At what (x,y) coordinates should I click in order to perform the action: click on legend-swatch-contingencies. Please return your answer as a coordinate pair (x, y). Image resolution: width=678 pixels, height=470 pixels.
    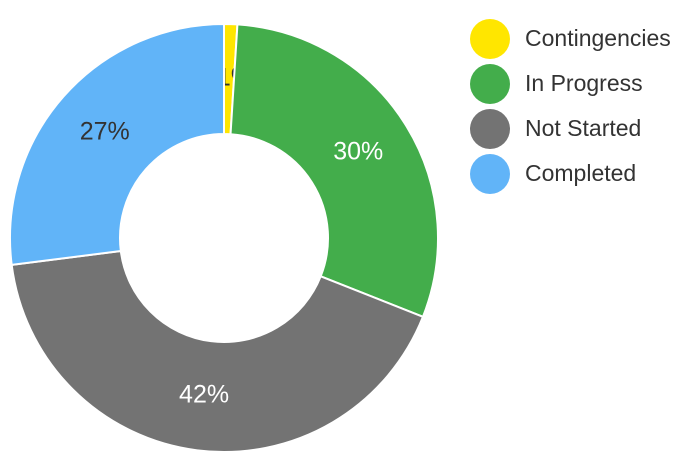
    Looking at the image, I should click on (490, 38).